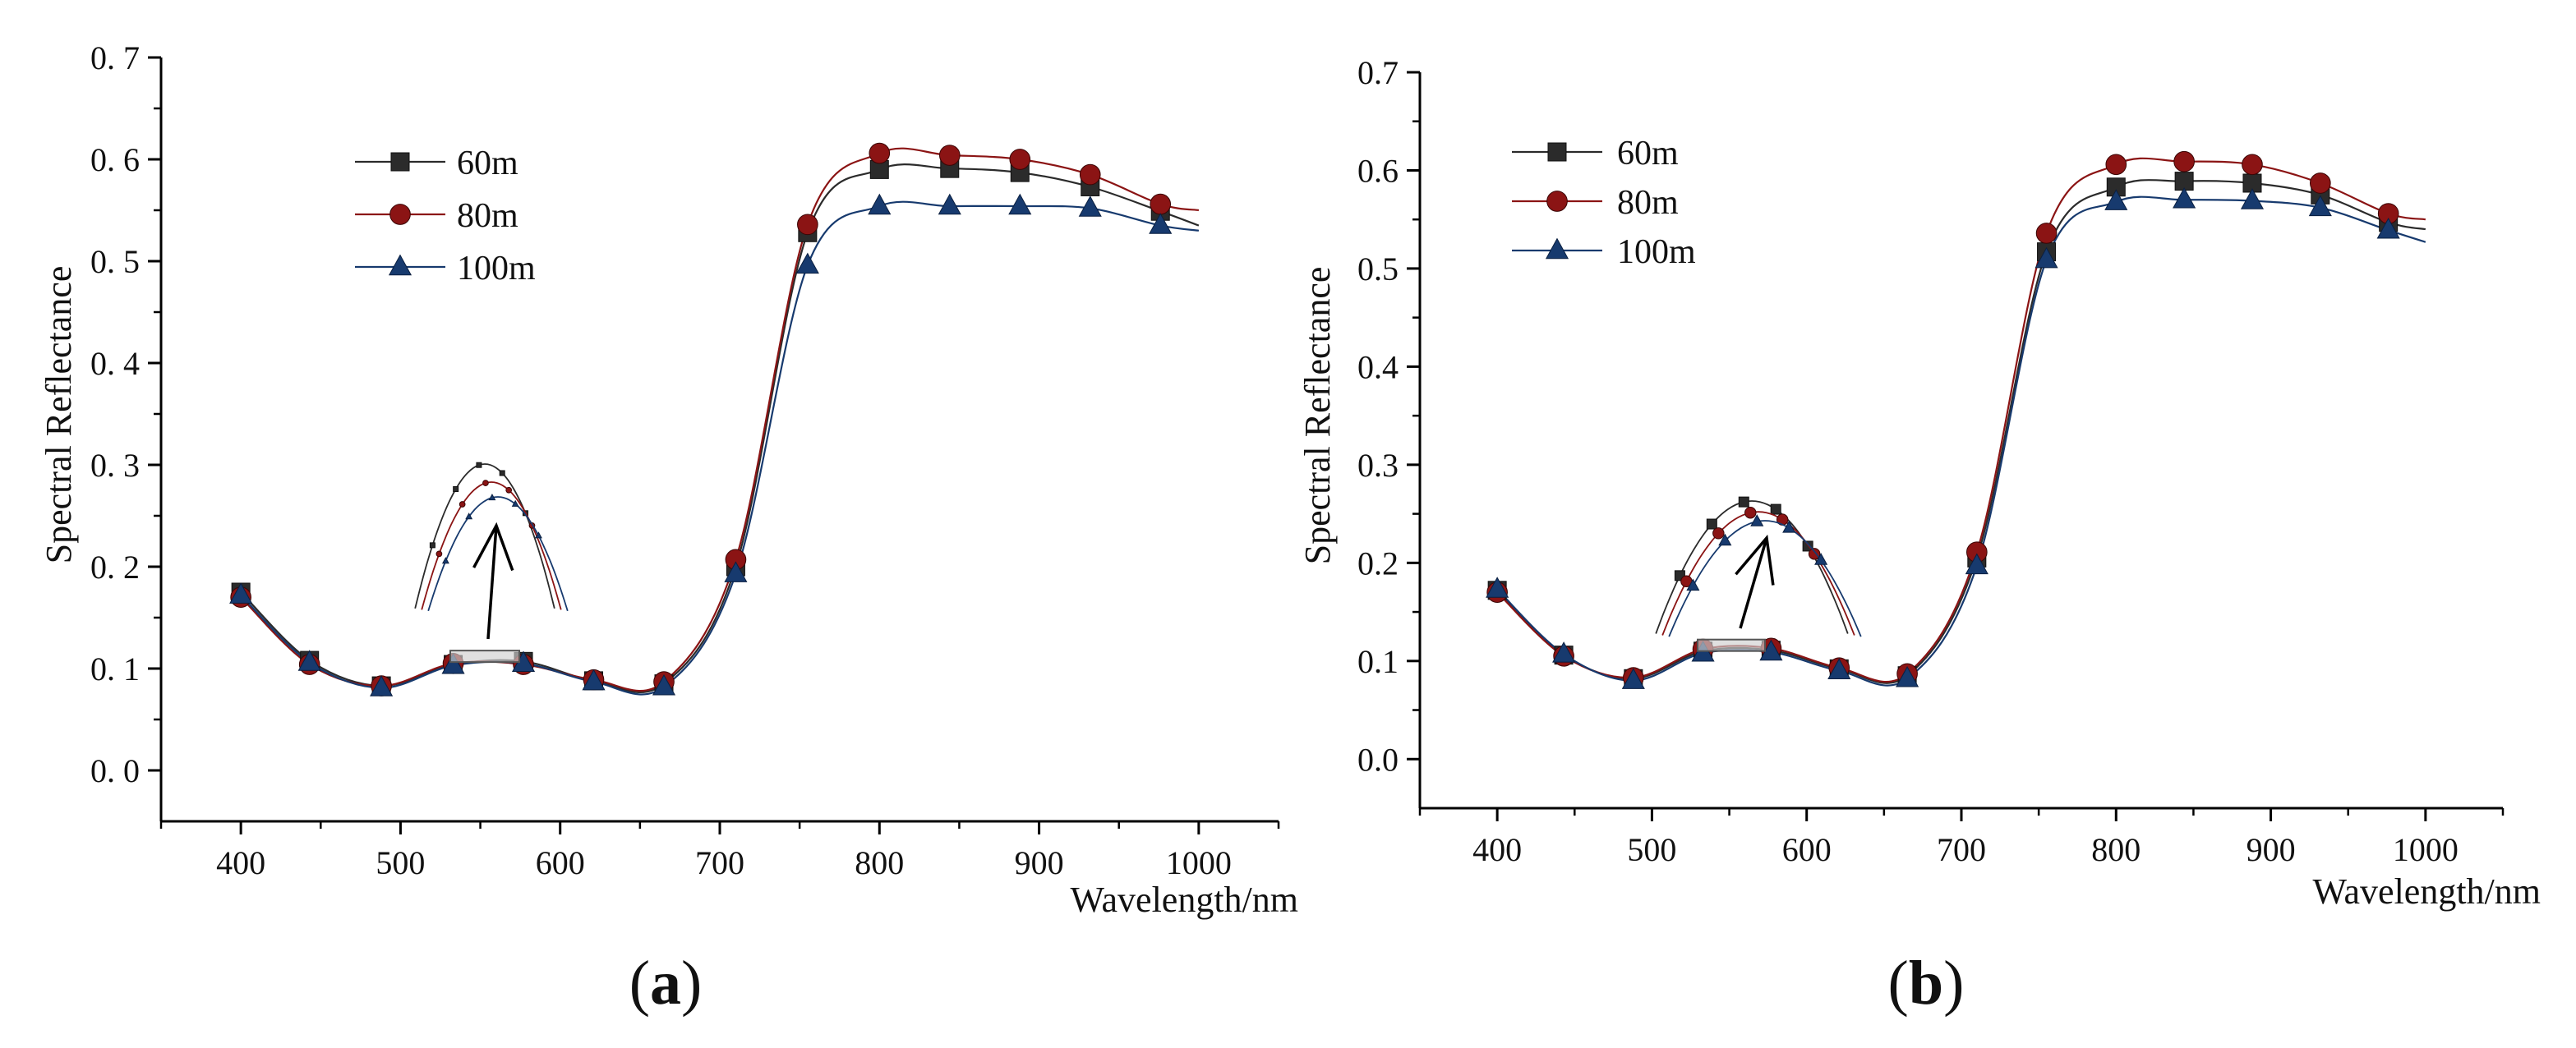  What do you see at coordinates (1378, 269) in the screenshot?
I see `y-tick-label: 0.5` at bounding box center [1378, 269].